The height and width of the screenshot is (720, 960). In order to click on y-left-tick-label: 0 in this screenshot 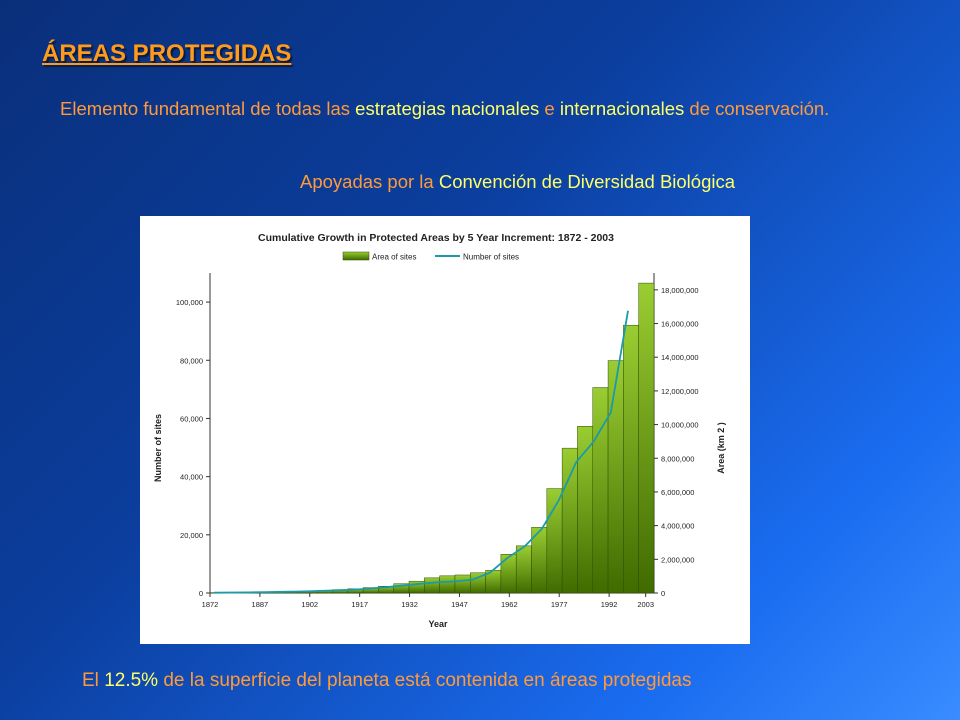, I will do `click(201, 593)`.